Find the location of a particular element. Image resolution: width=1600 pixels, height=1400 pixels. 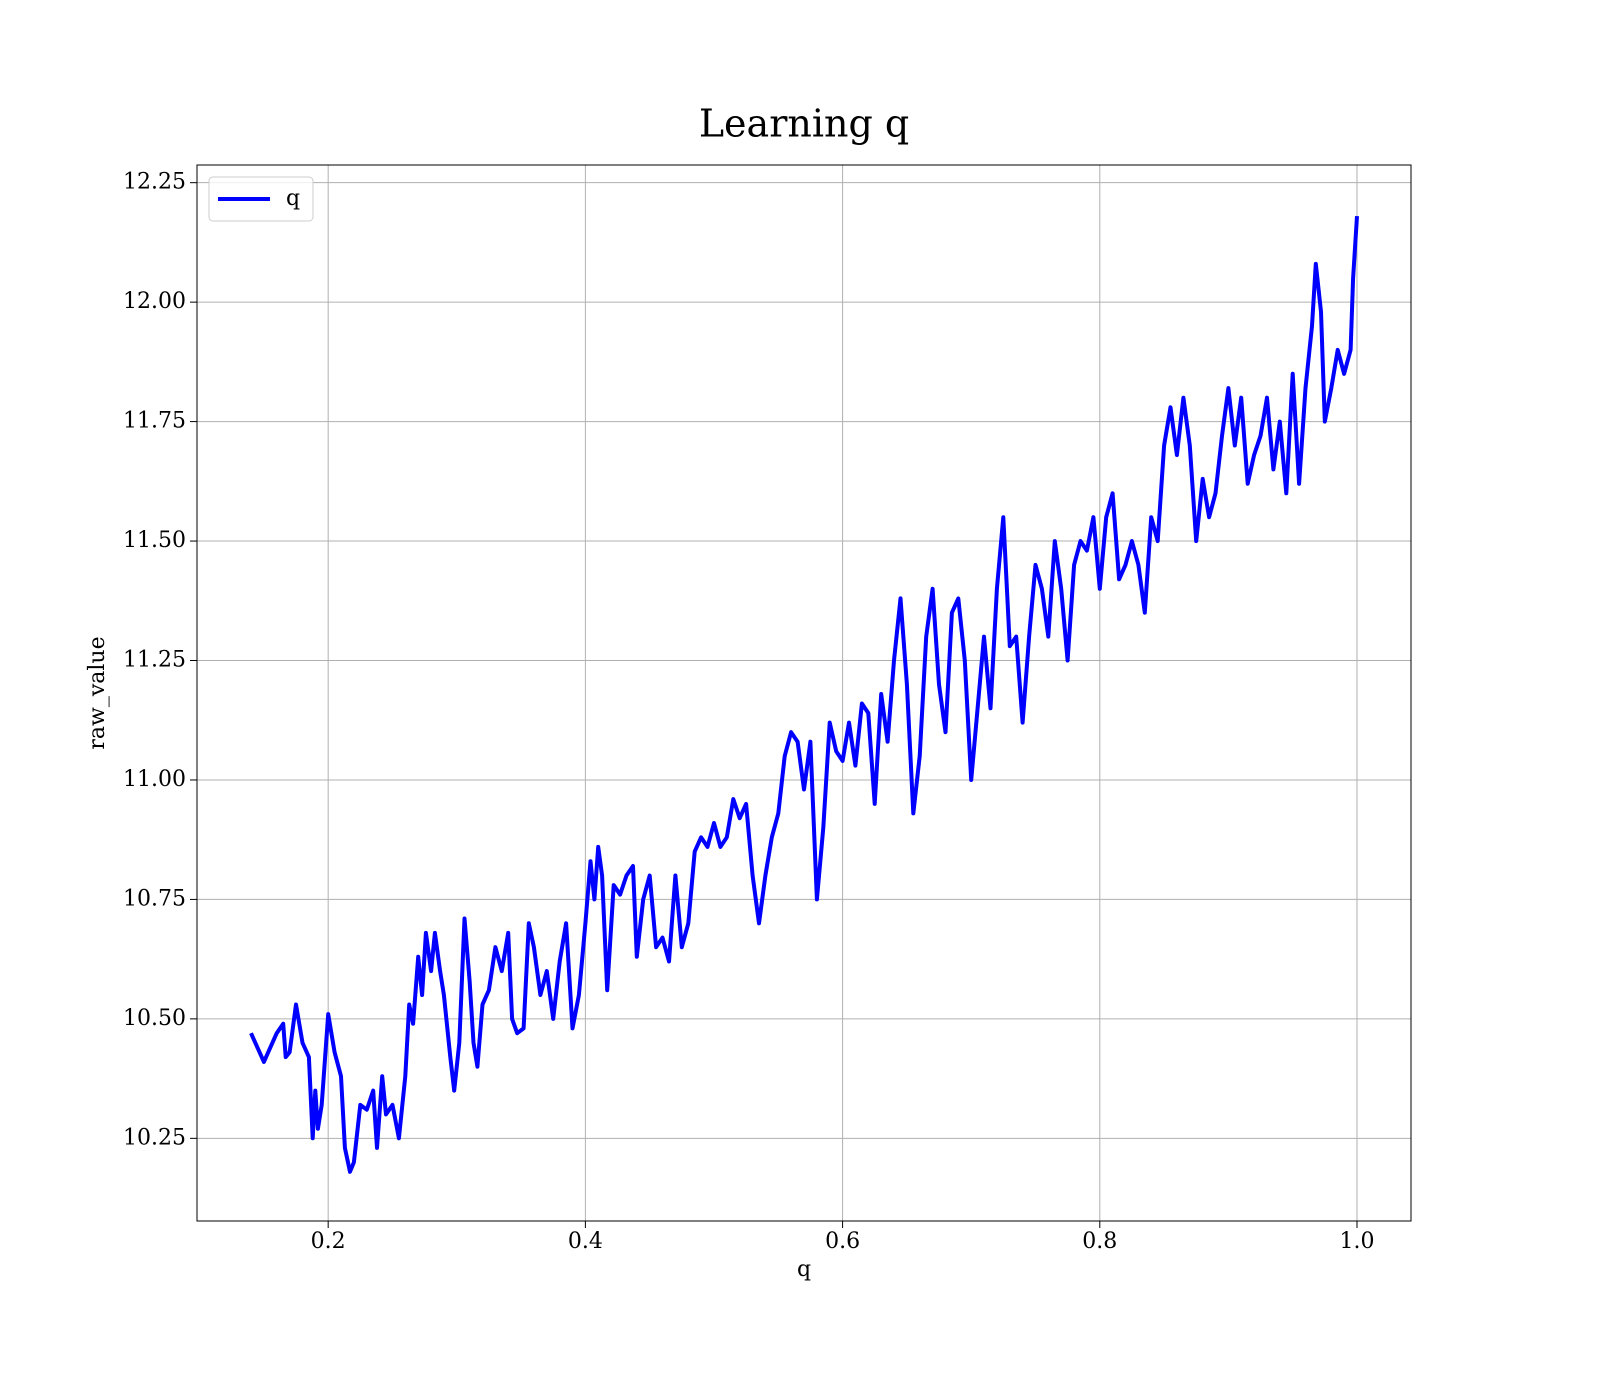

y-tick-label: 10.25 is located at coordinates (154, 1137).